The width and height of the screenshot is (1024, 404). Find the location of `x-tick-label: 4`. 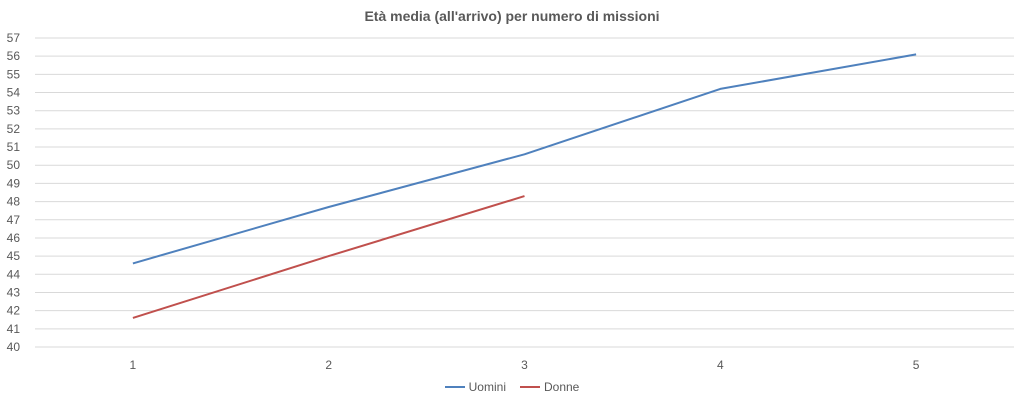

x-tick-label: 4 is located at coordinates (720, 365).